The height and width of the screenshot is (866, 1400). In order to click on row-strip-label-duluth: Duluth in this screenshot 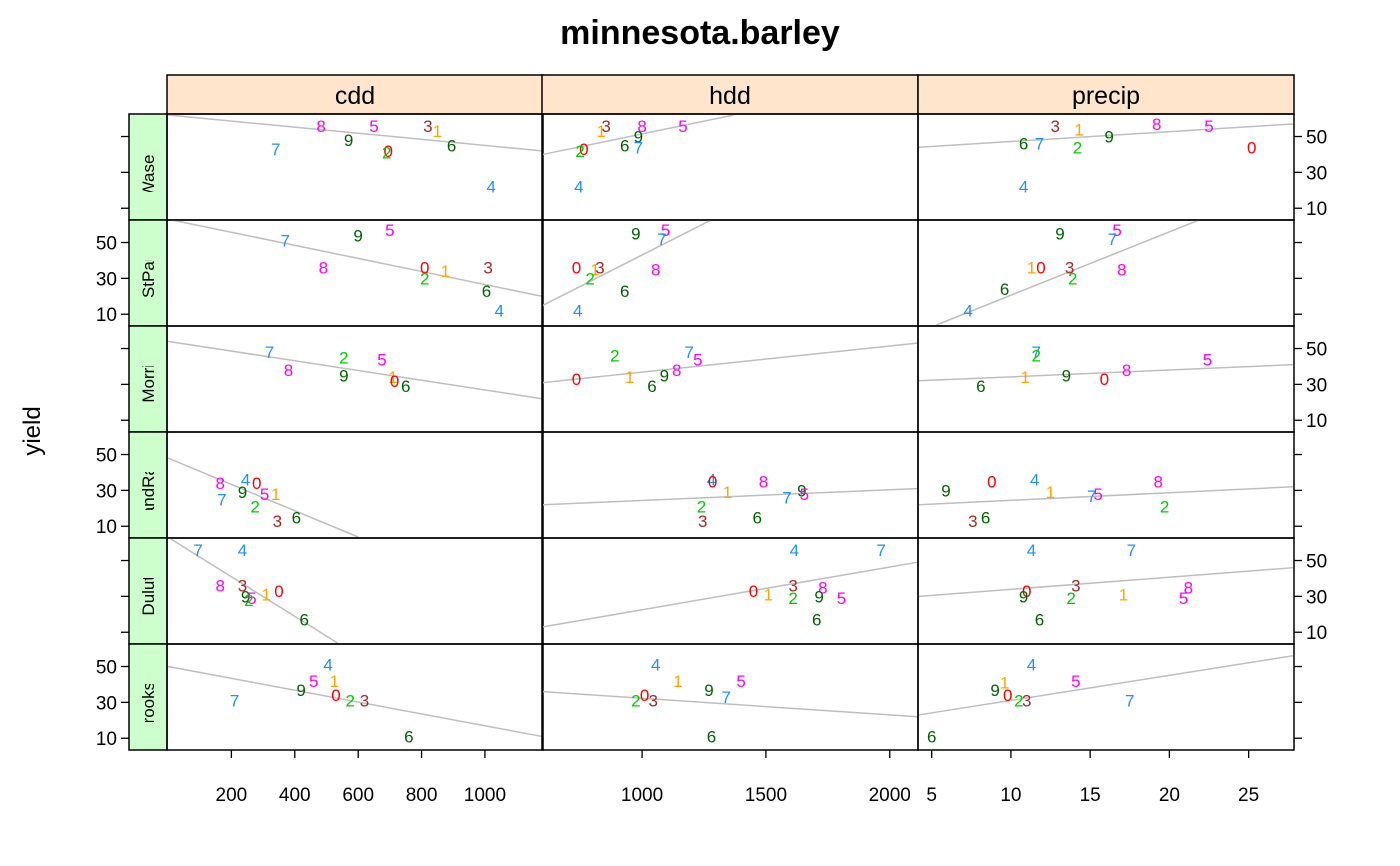, I will do `click(148, 590)`.